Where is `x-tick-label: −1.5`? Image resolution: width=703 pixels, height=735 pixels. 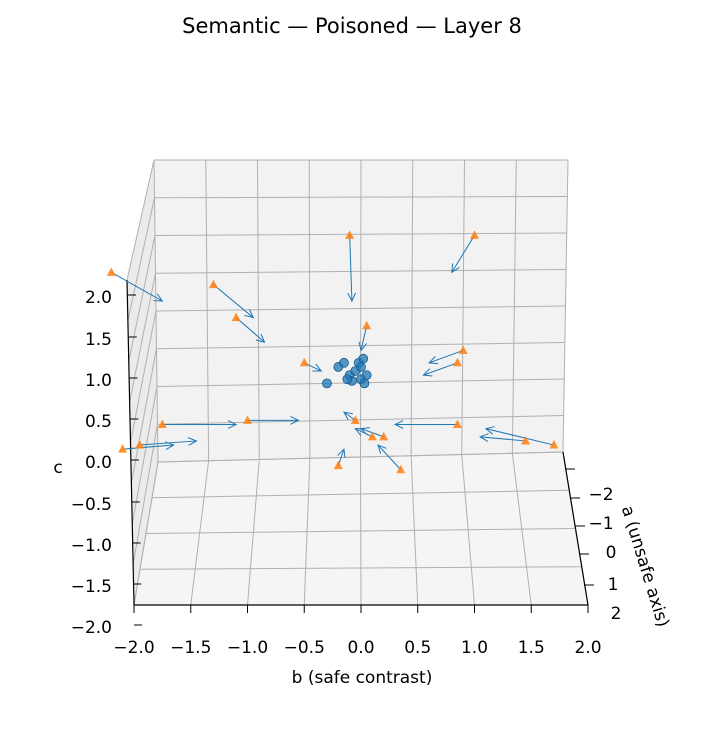 x-tick-label: −1.5 is located at coordinates (190, 648).